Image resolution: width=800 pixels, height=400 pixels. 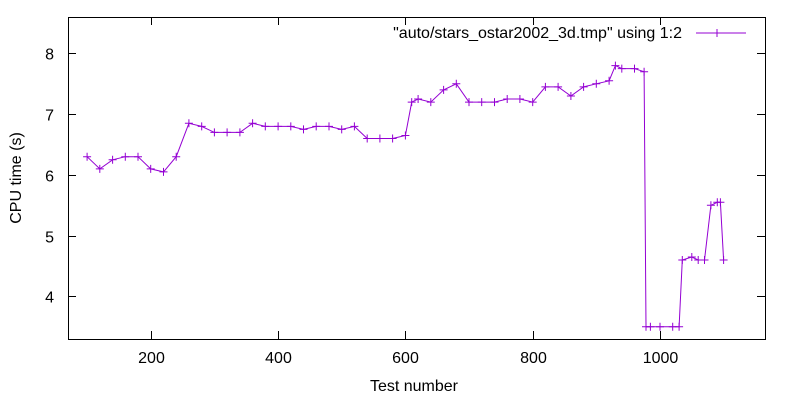 I want to click on y-tick-label: 5, so click(x=49, y=238).